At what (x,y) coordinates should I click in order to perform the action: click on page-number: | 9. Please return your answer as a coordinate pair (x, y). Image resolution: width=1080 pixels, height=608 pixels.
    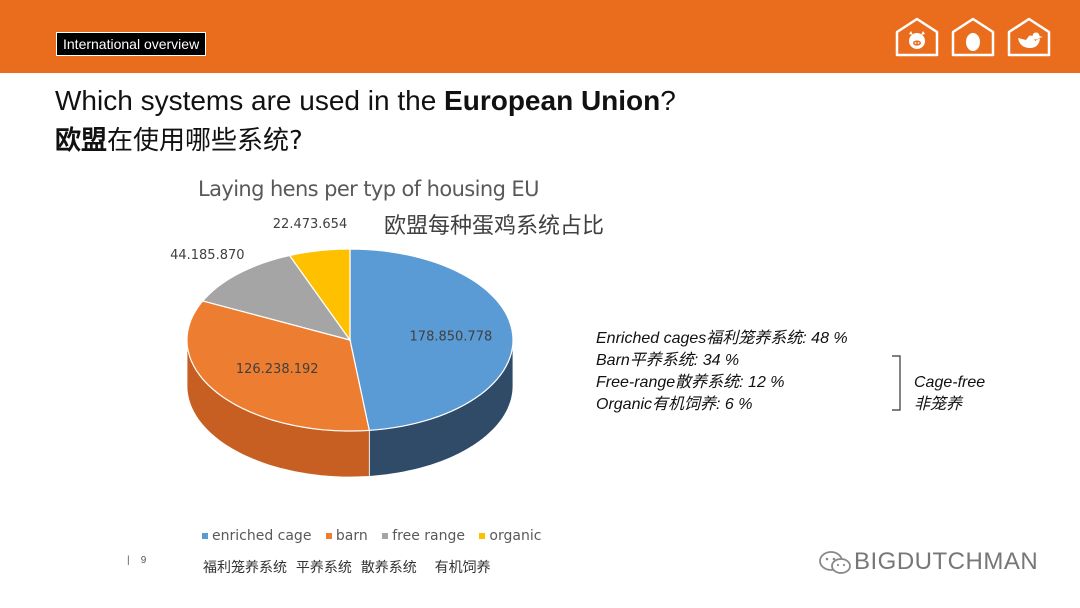
    Looking at the image, I should click on (137, 560).